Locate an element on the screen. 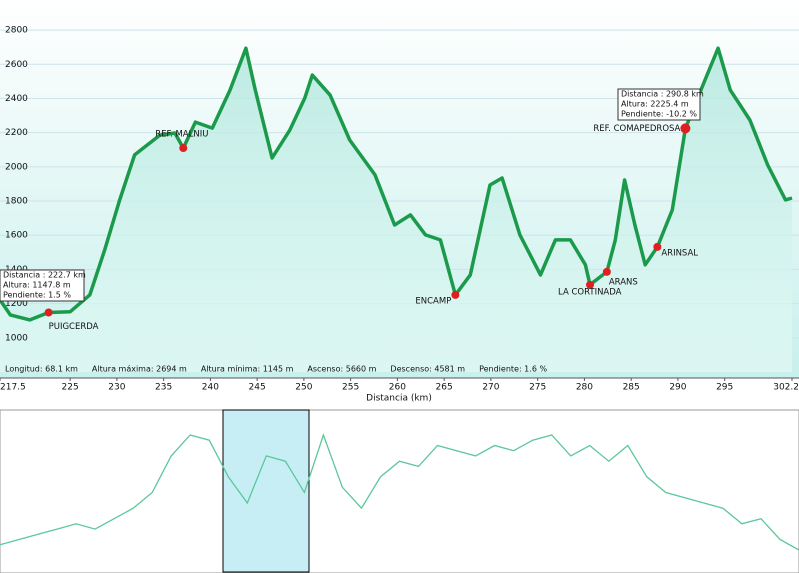 This screenshot has height=573, width=799. stat: Altura máxima: 2694 m is located at coordinates (139, 369).